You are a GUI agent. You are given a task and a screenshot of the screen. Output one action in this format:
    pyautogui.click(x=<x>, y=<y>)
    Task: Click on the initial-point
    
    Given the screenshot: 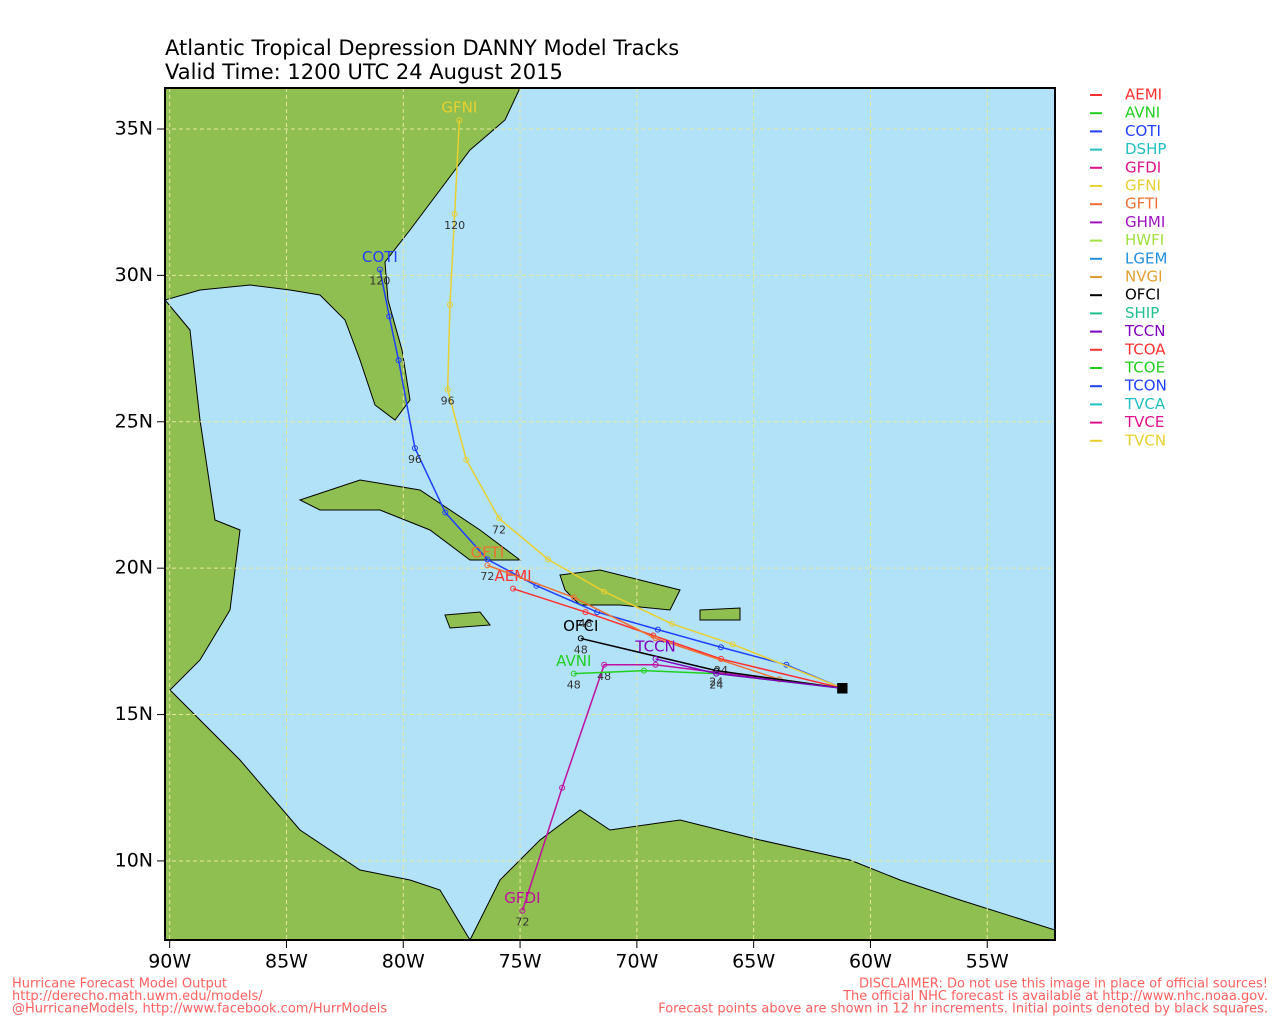 What is the action you would take?
    pyautogui.click(x=842, y=688)
    